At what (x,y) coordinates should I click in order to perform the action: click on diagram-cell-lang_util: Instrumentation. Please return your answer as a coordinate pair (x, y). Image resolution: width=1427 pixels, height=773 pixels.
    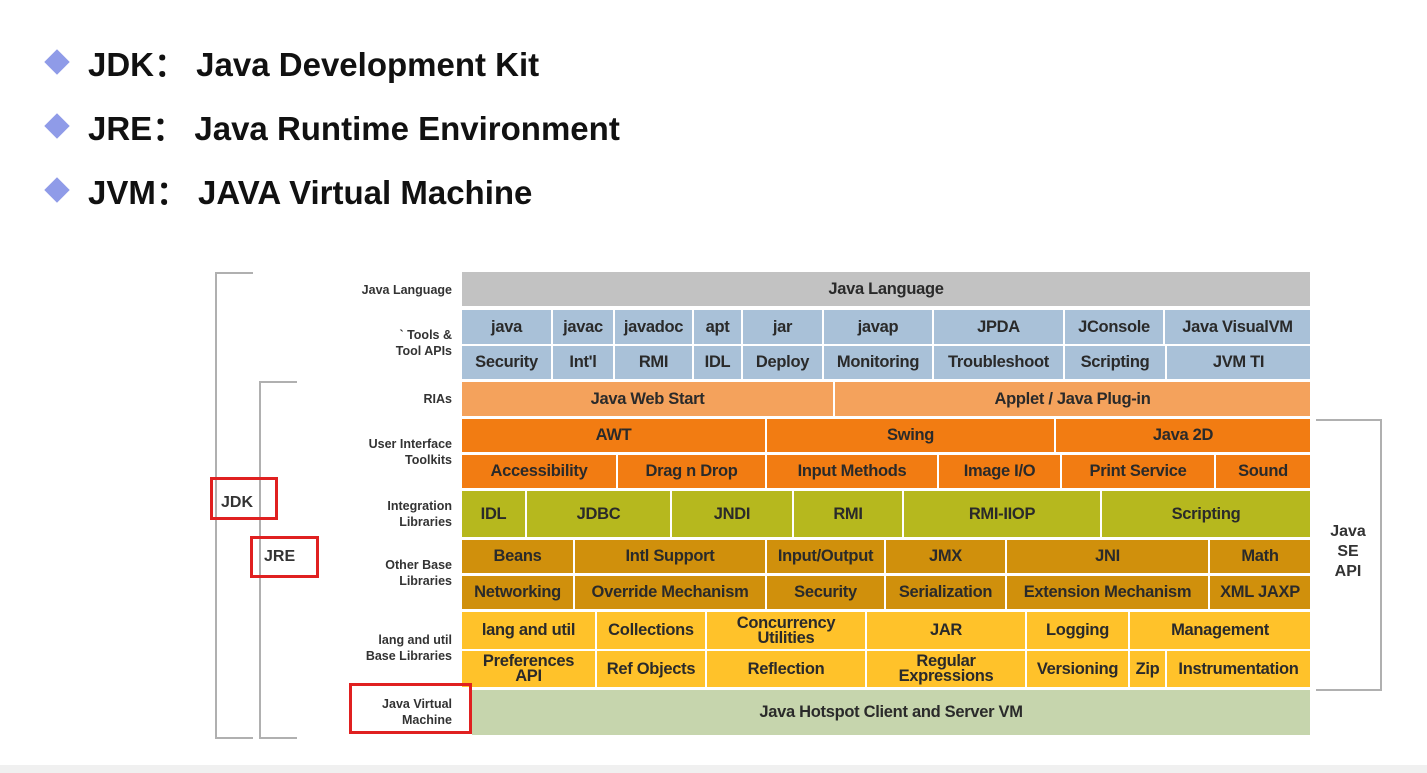
    Looking at the image, I should click on (1238, 669).